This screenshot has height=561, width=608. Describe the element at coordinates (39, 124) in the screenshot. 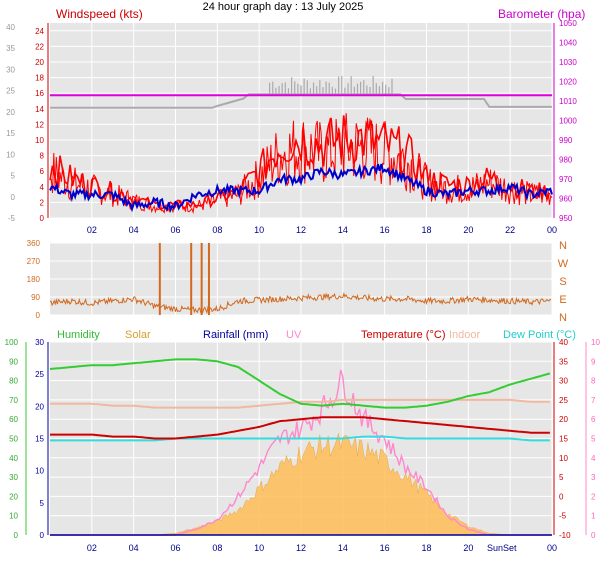

I see `windspeed-tick: 12` at that location.